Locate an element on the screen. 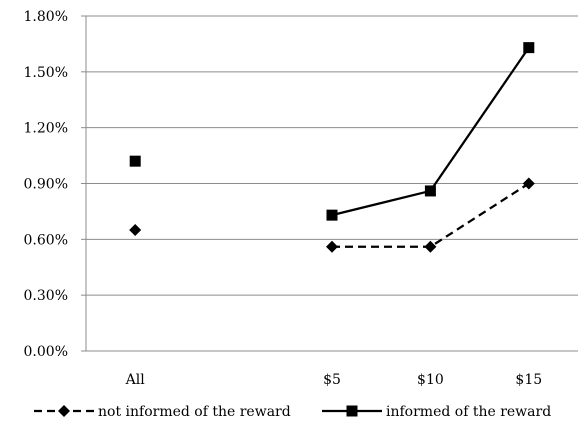 The height and width of the screenshot is (426, 579). x-tick-label: $15 is located at coordinates (528, 380).